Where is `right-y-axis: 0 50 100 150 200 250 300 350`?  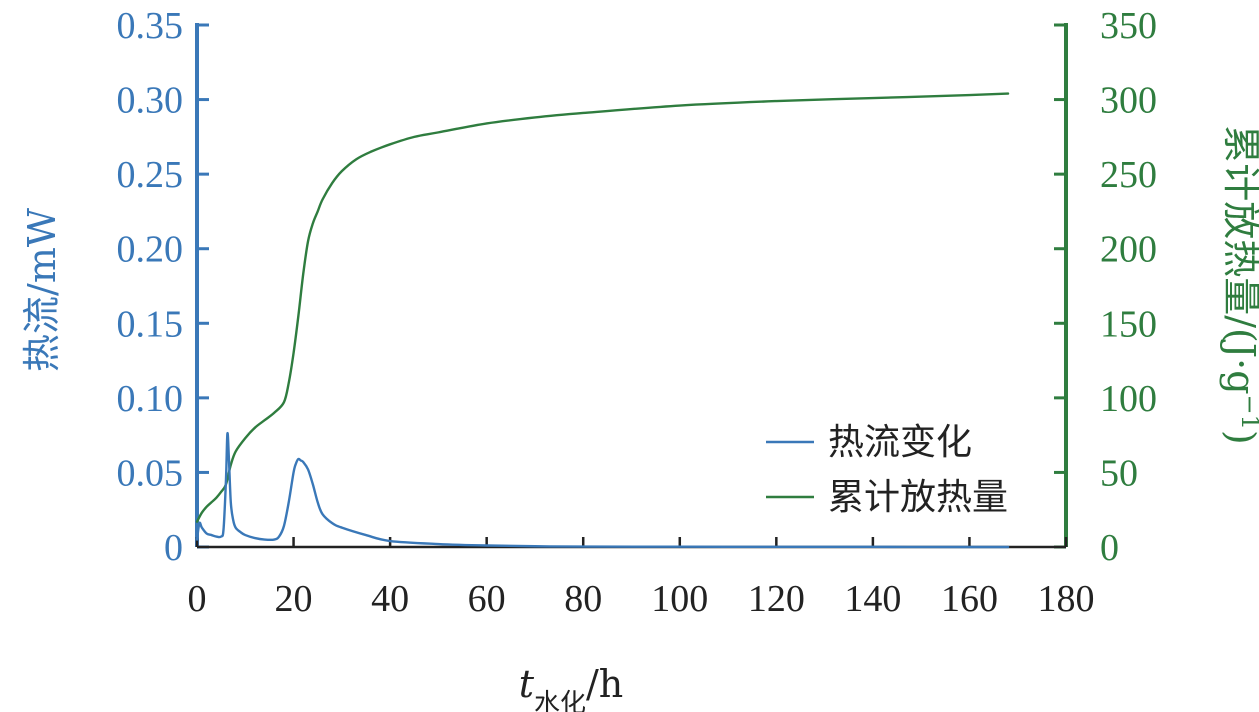
right-y-axis: 0 50 100 150 200 250 300 350 is located at coordinates (1105, 287).